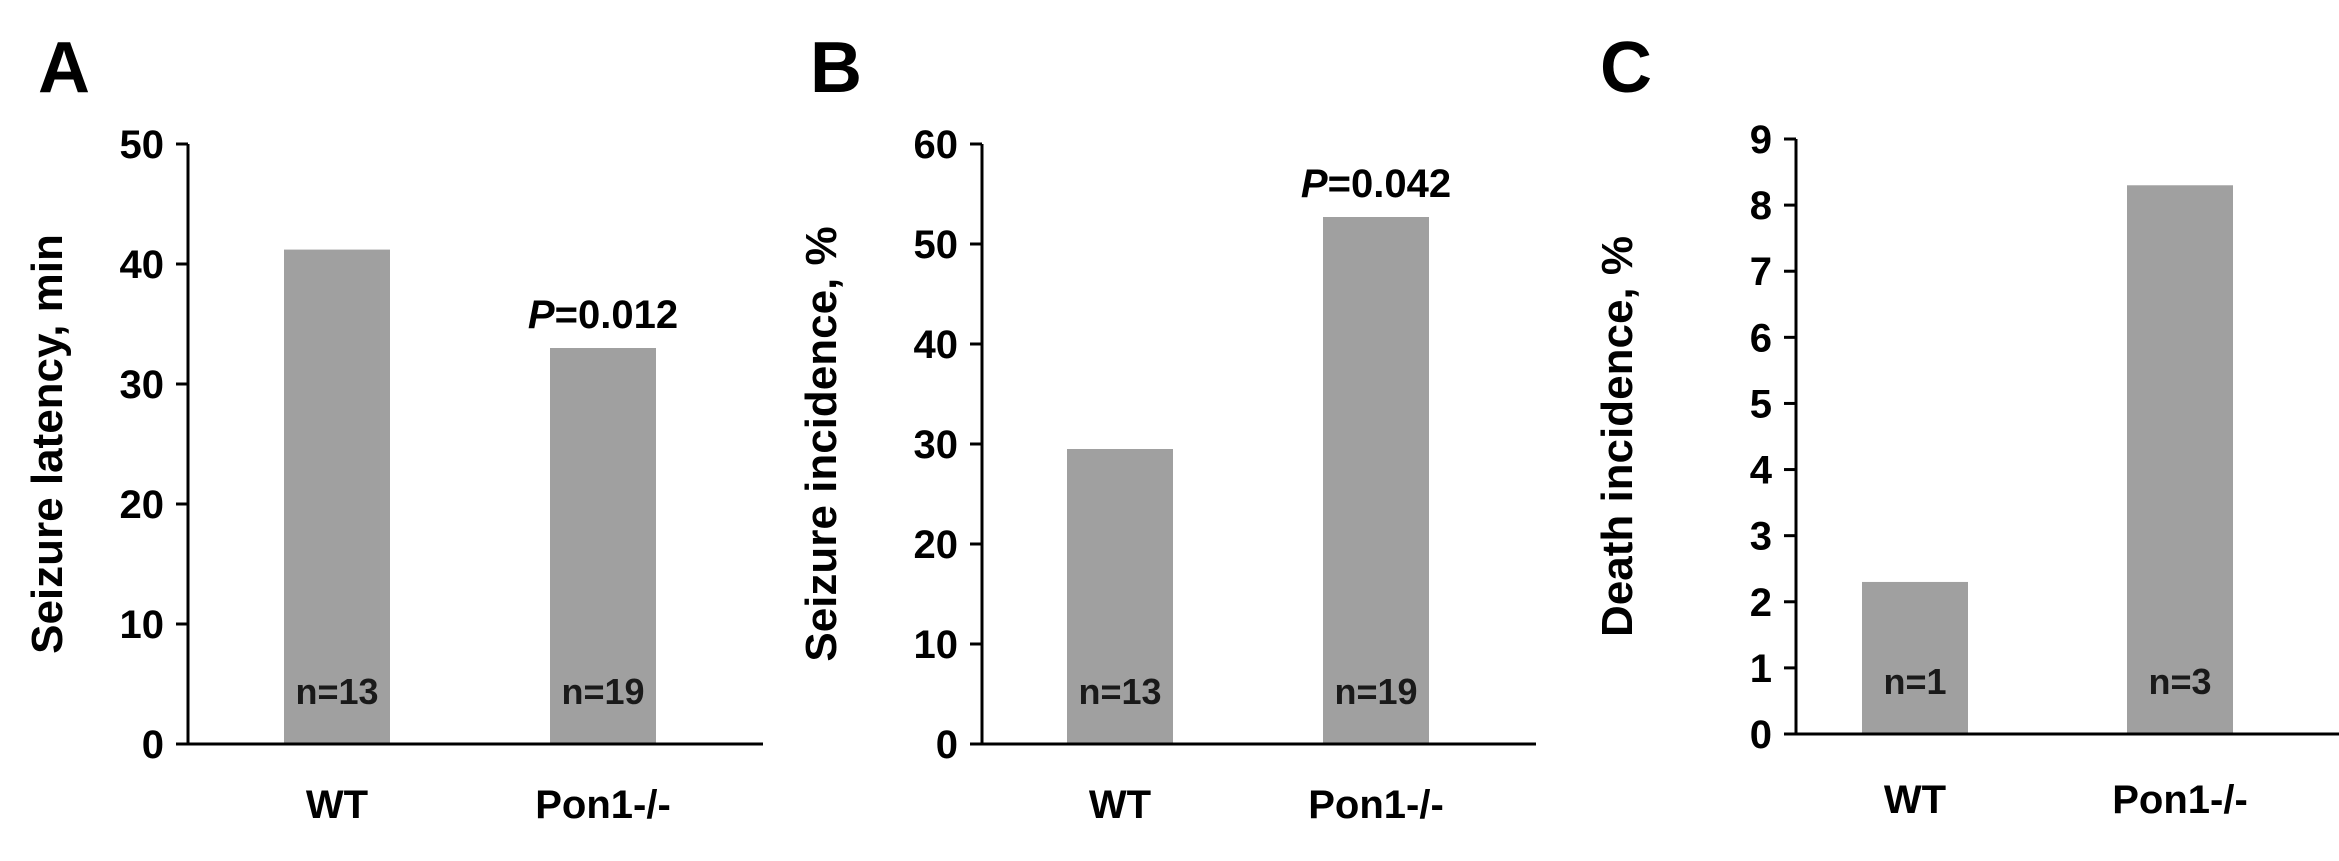 The height and width of the screenshot is (861, 2339). I want to click on y-tick-label: 5, so click(1761, 404).